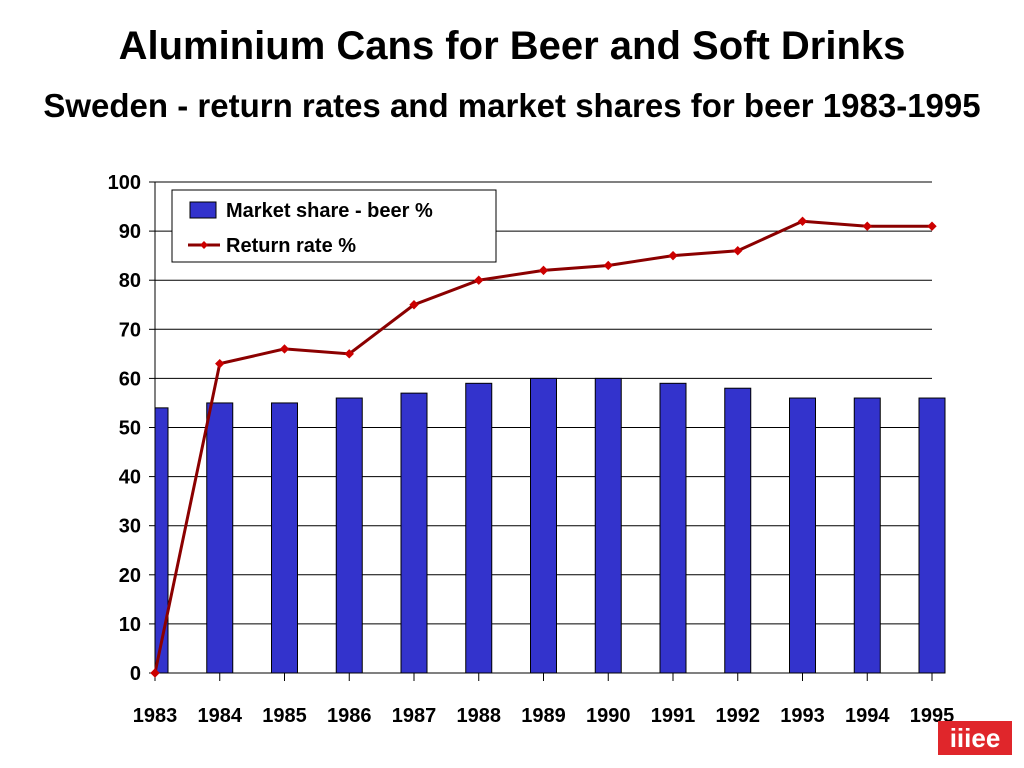 The image size is (1024, 768). Describe the element at coordinates (130, 281) in the screenshot. I see `y-tick-label: 80` at that location.